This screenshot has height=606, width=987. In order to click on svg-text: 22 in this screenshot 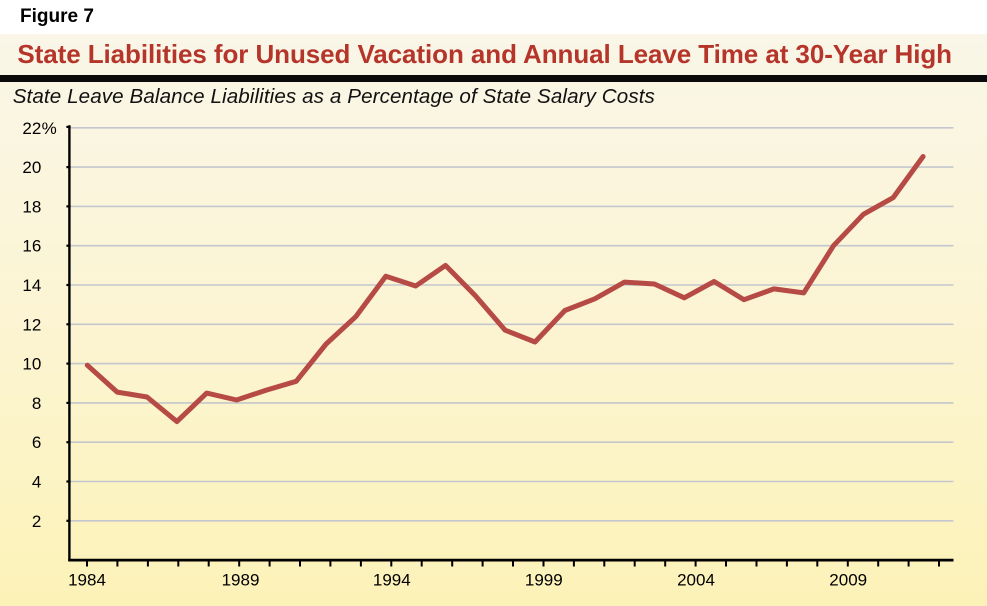, I will do `click(31, 128)`.